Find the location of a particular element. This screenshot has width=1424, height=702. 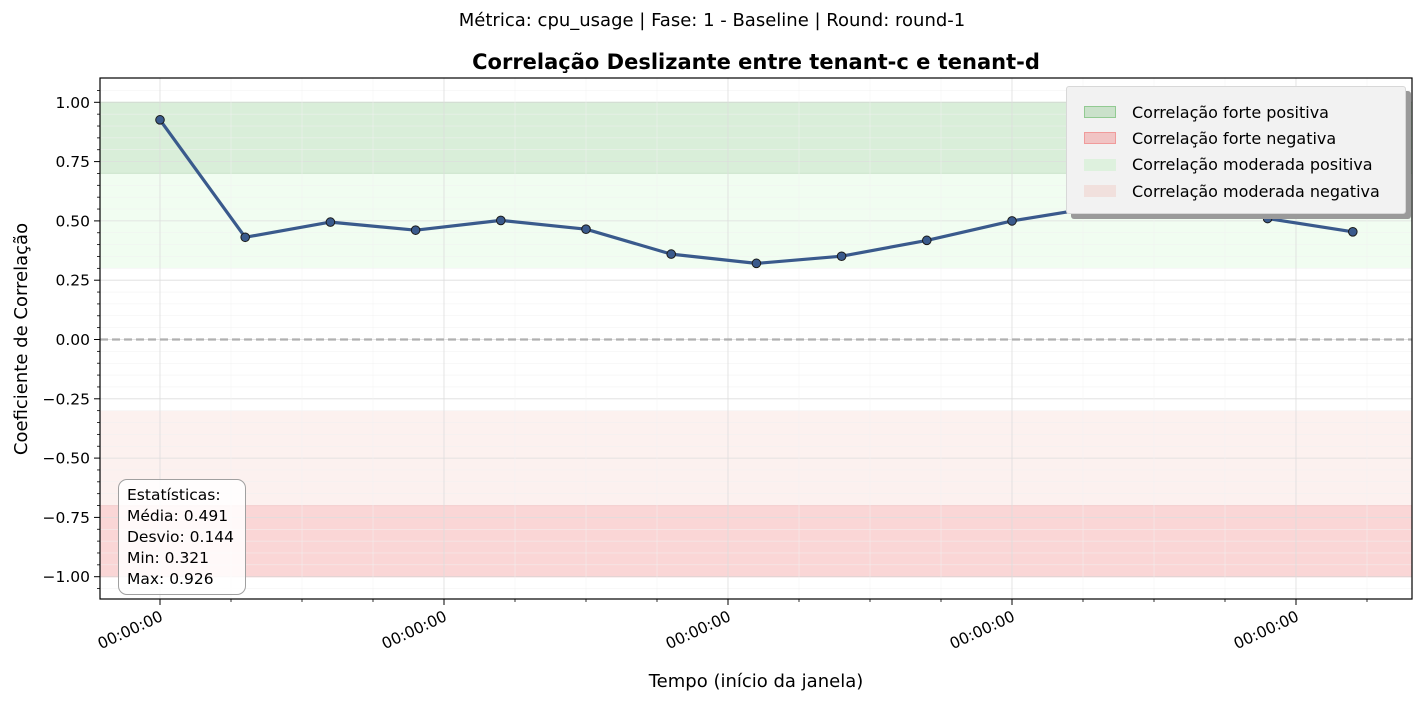

legend-swatch-moderate-negative is located at coordinates (1100, 191).